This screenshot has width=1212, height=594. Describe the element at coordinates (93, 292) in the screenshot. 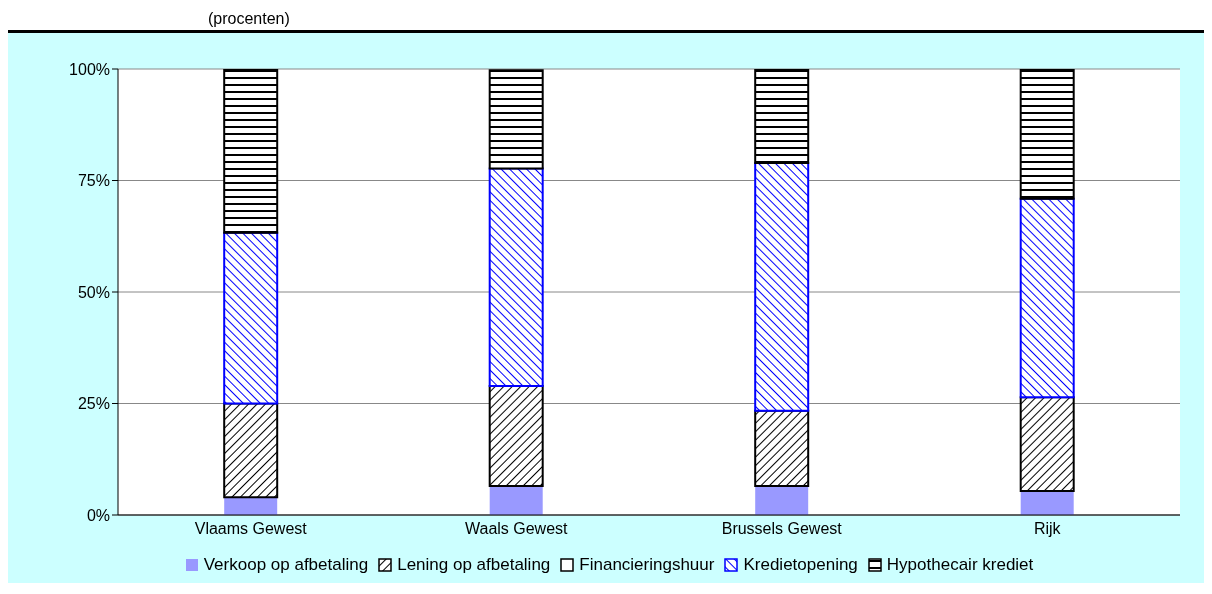

I see `y-tick-label: 50%` at that location.